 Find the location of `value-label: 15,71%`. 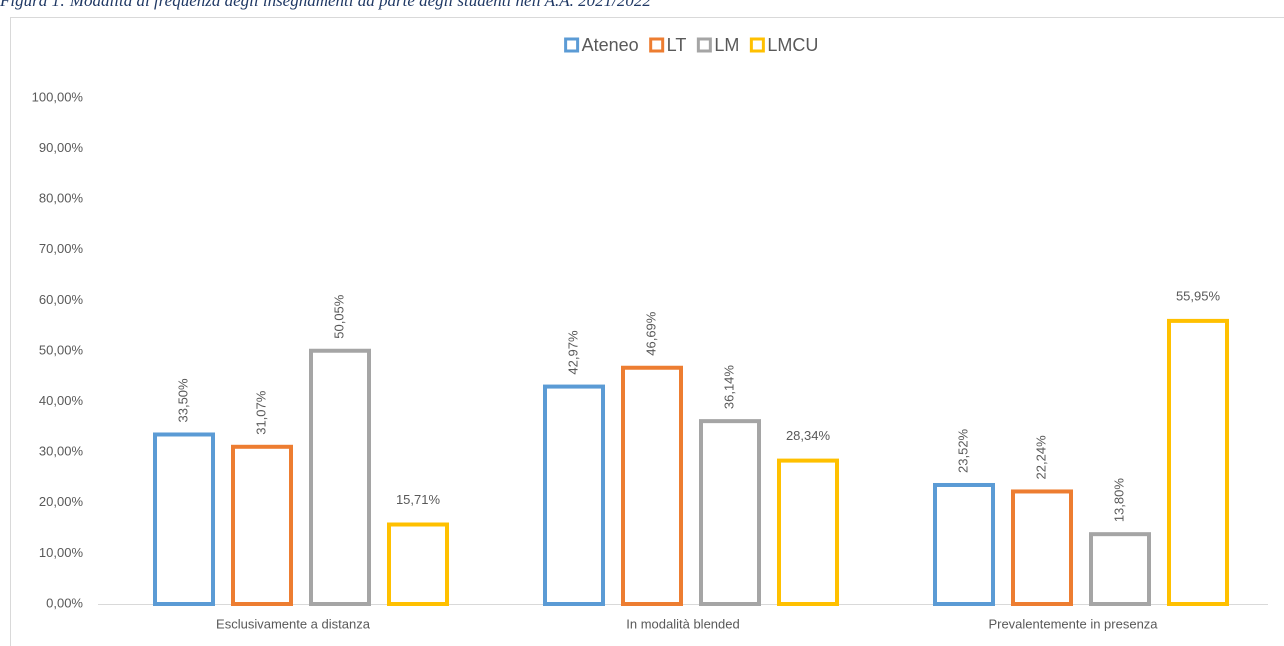

value-label: 15,71% is located at coordinates (418, 499).